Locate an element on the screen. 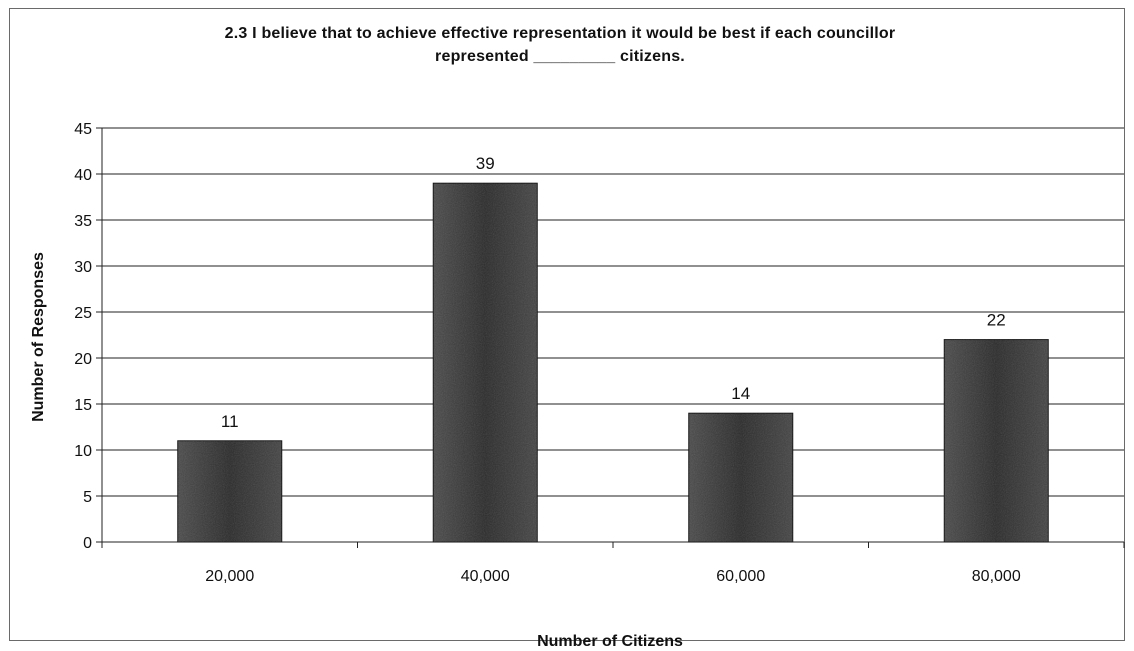 The height and width of the screenshot is (651, 1134). x-tick-label: 40,000 is located at coordinates (485, 576).